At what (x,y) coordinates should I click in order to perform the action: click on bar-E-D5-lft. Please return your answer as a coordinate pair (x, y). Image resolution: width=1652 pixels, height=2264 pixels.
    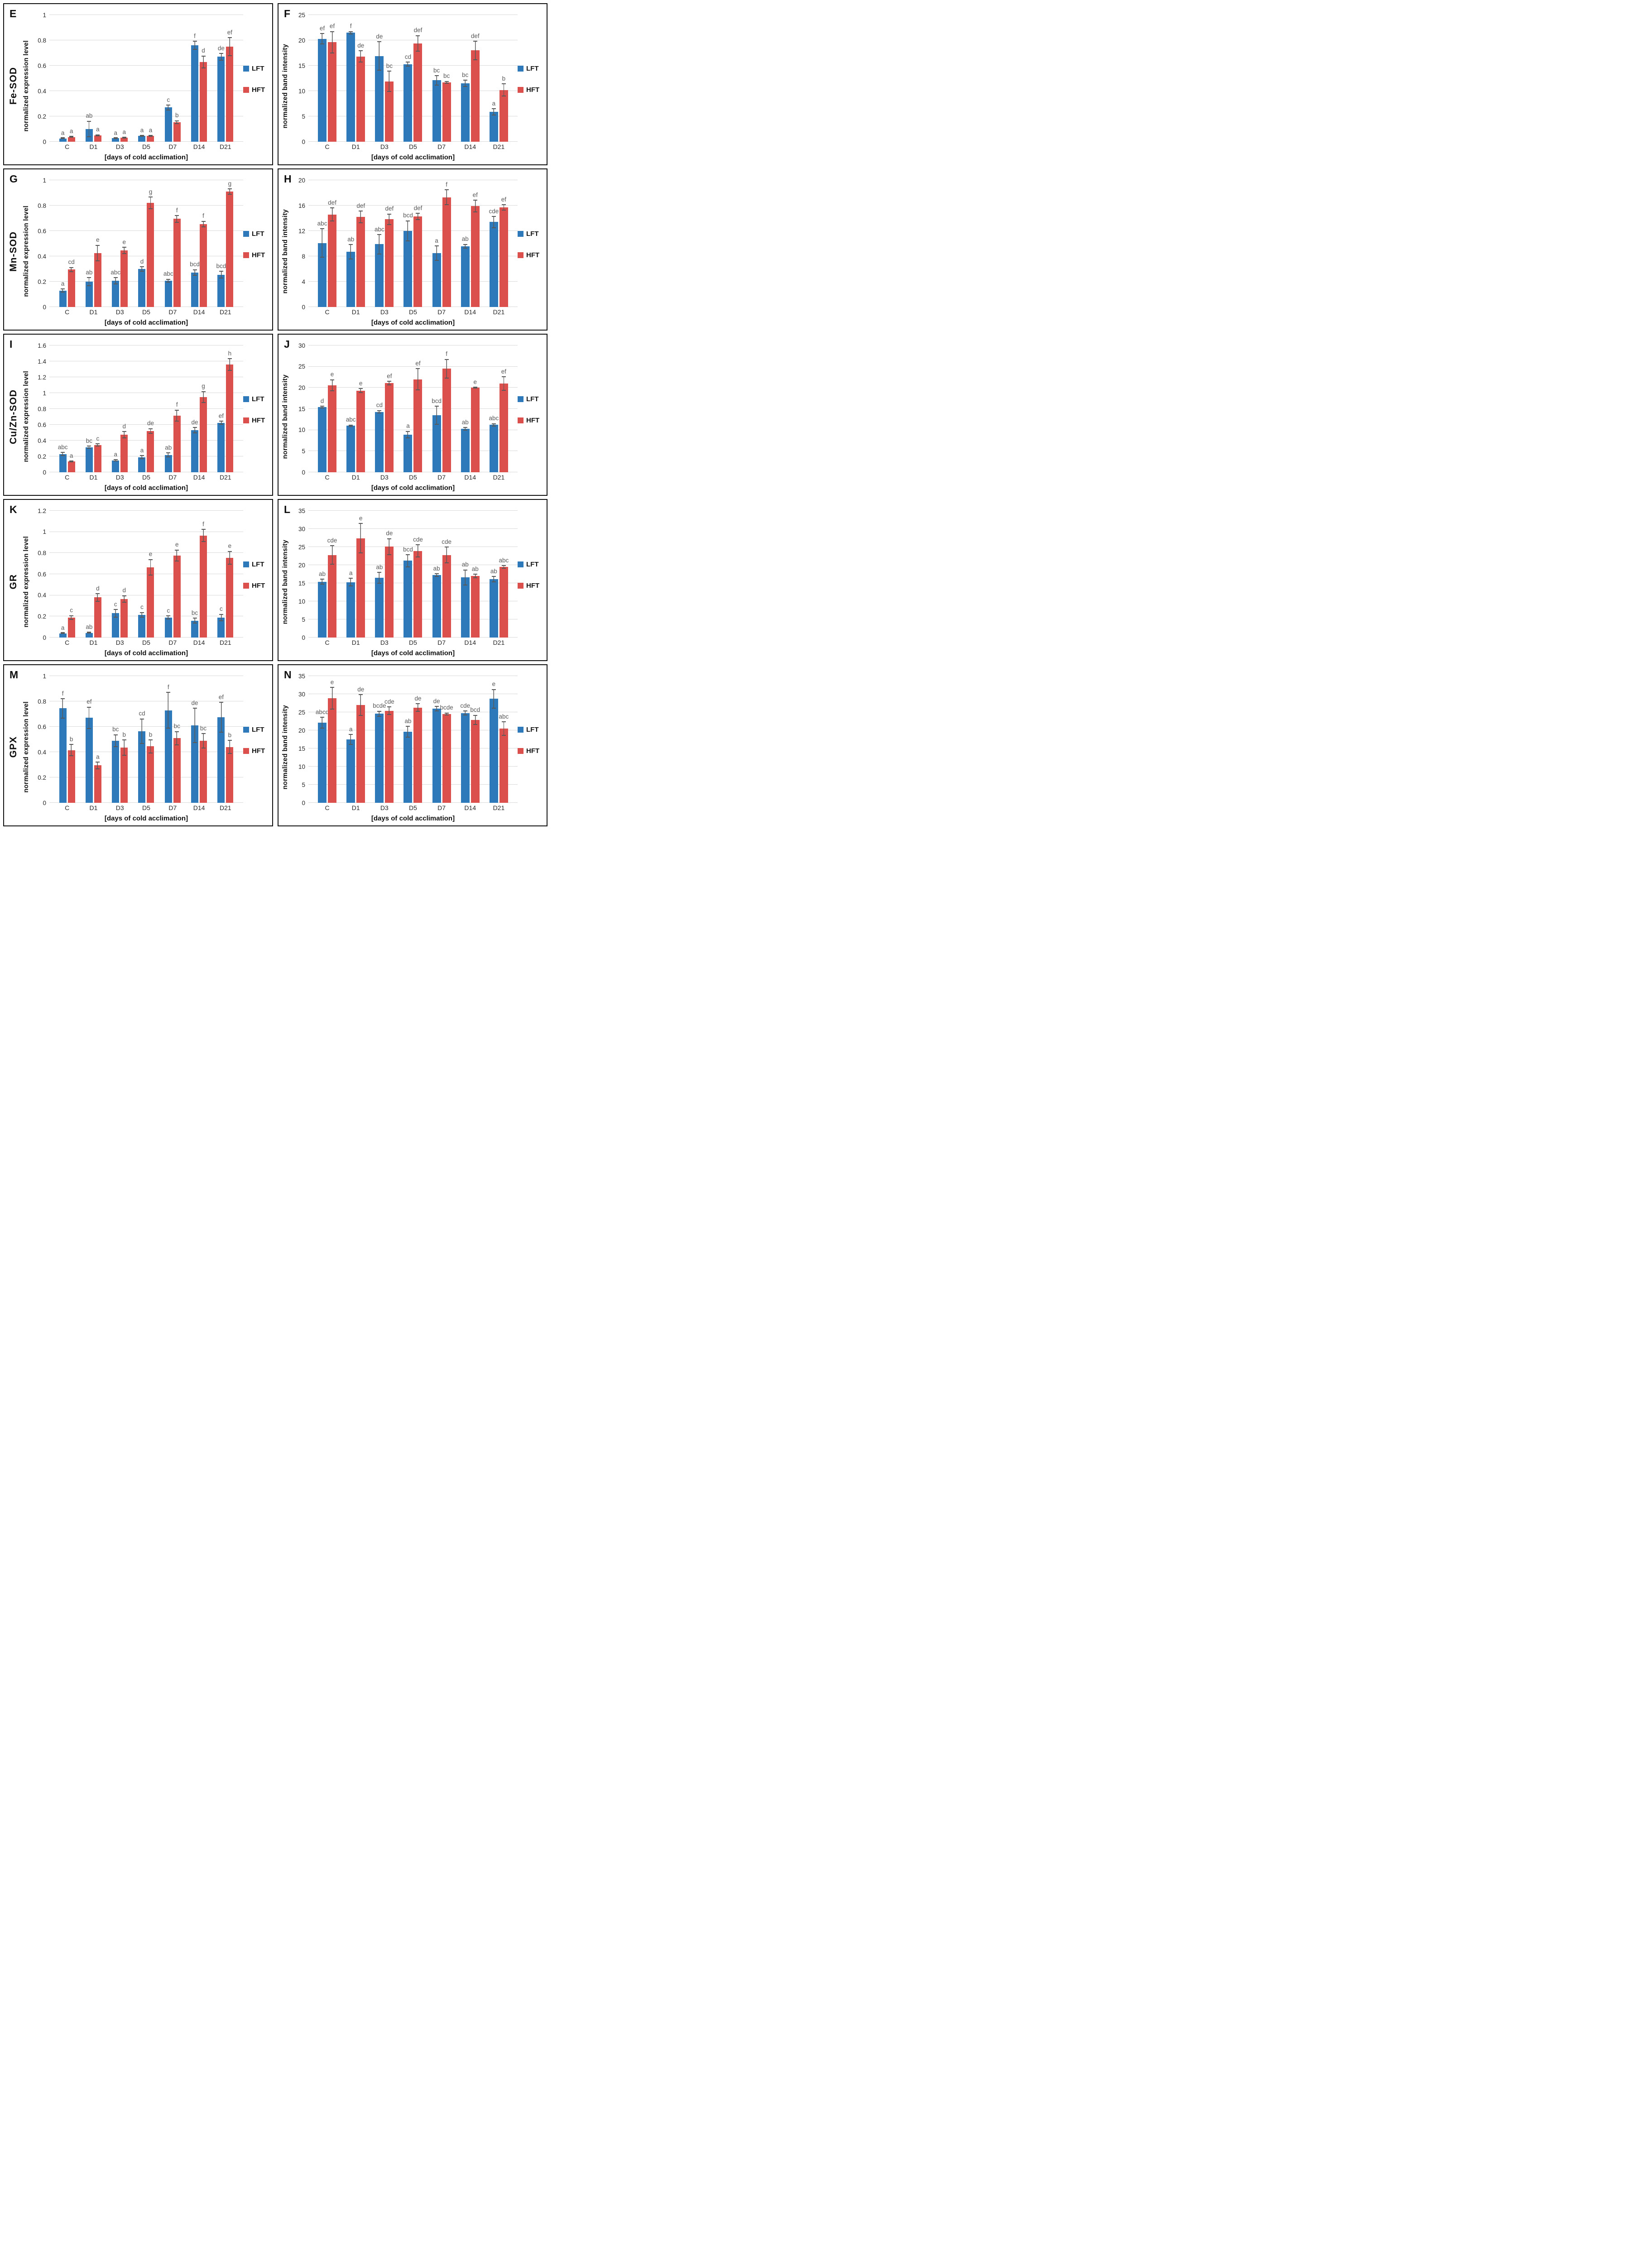
    Looking at the image, I should click on (142, 139).